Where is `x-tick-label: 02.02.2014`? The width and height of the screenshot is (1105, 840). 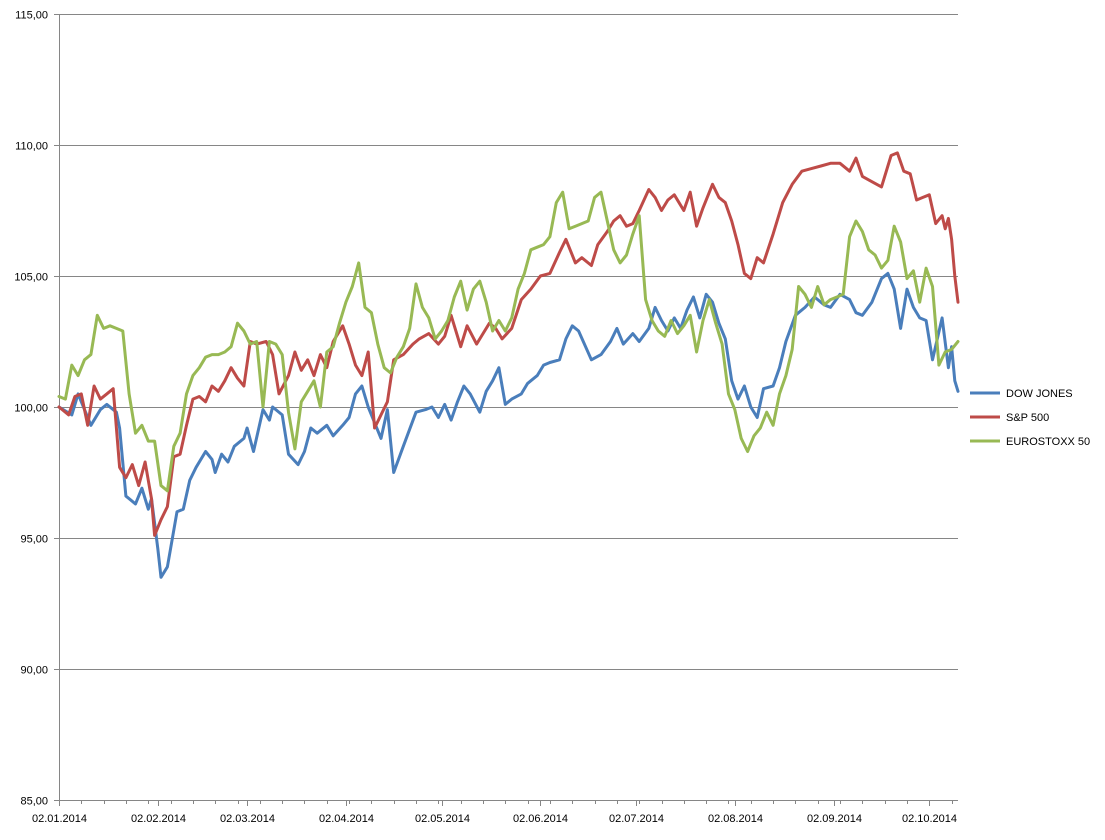
x-tick-label: 02.02.2014 is located at coordinates (158, 819).